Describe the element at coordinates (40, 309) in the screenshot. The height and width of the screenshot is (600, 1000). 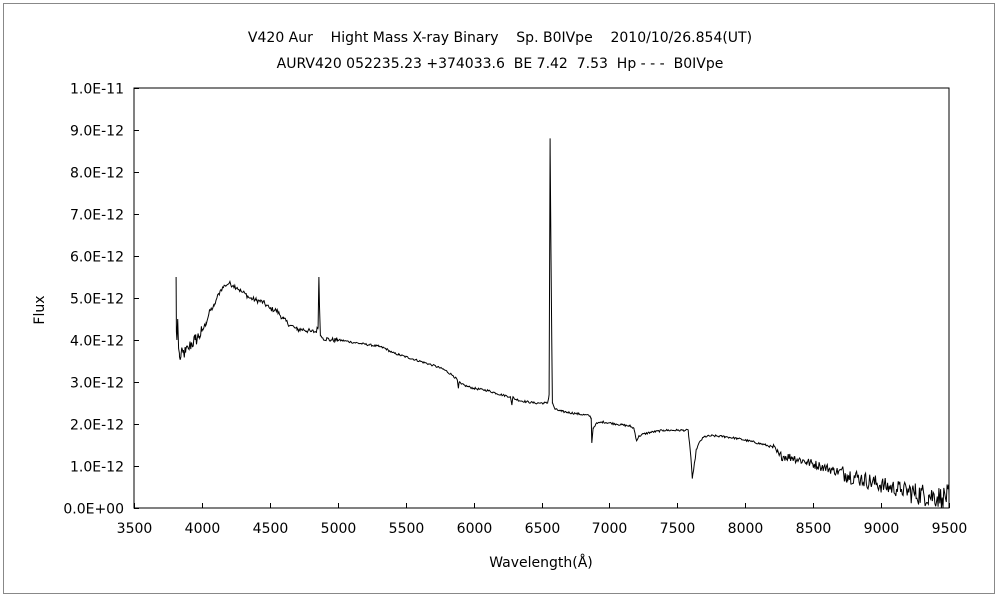
I see `y-axis-label: Flux` at that location.